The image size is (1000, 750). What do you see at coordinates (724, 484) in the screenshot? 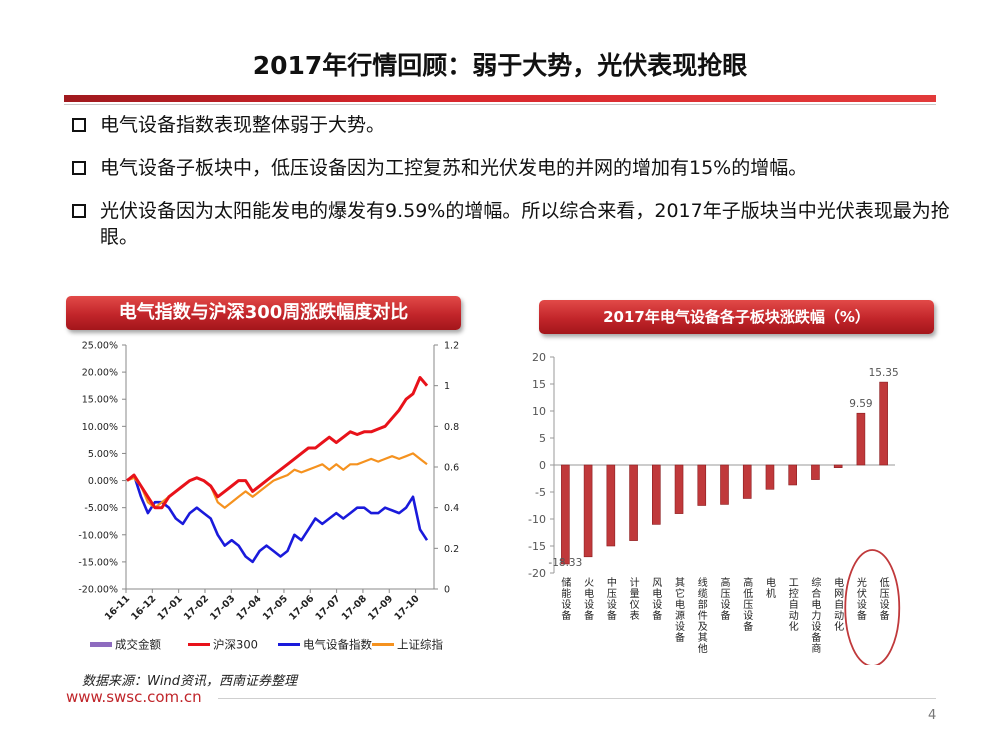
I see `bar-高压设备` at bounding box center [724, 484].